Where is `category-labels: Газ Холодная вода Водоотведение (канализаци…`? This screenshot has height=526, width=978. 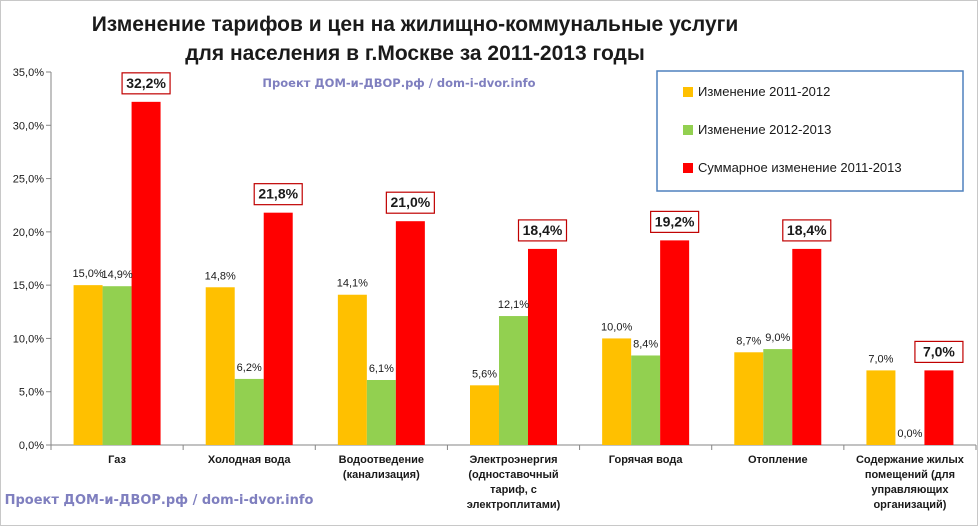 category-labels: Газ Холодная вода Водоотведение (канализаци… is located at coordinates (536, 482).